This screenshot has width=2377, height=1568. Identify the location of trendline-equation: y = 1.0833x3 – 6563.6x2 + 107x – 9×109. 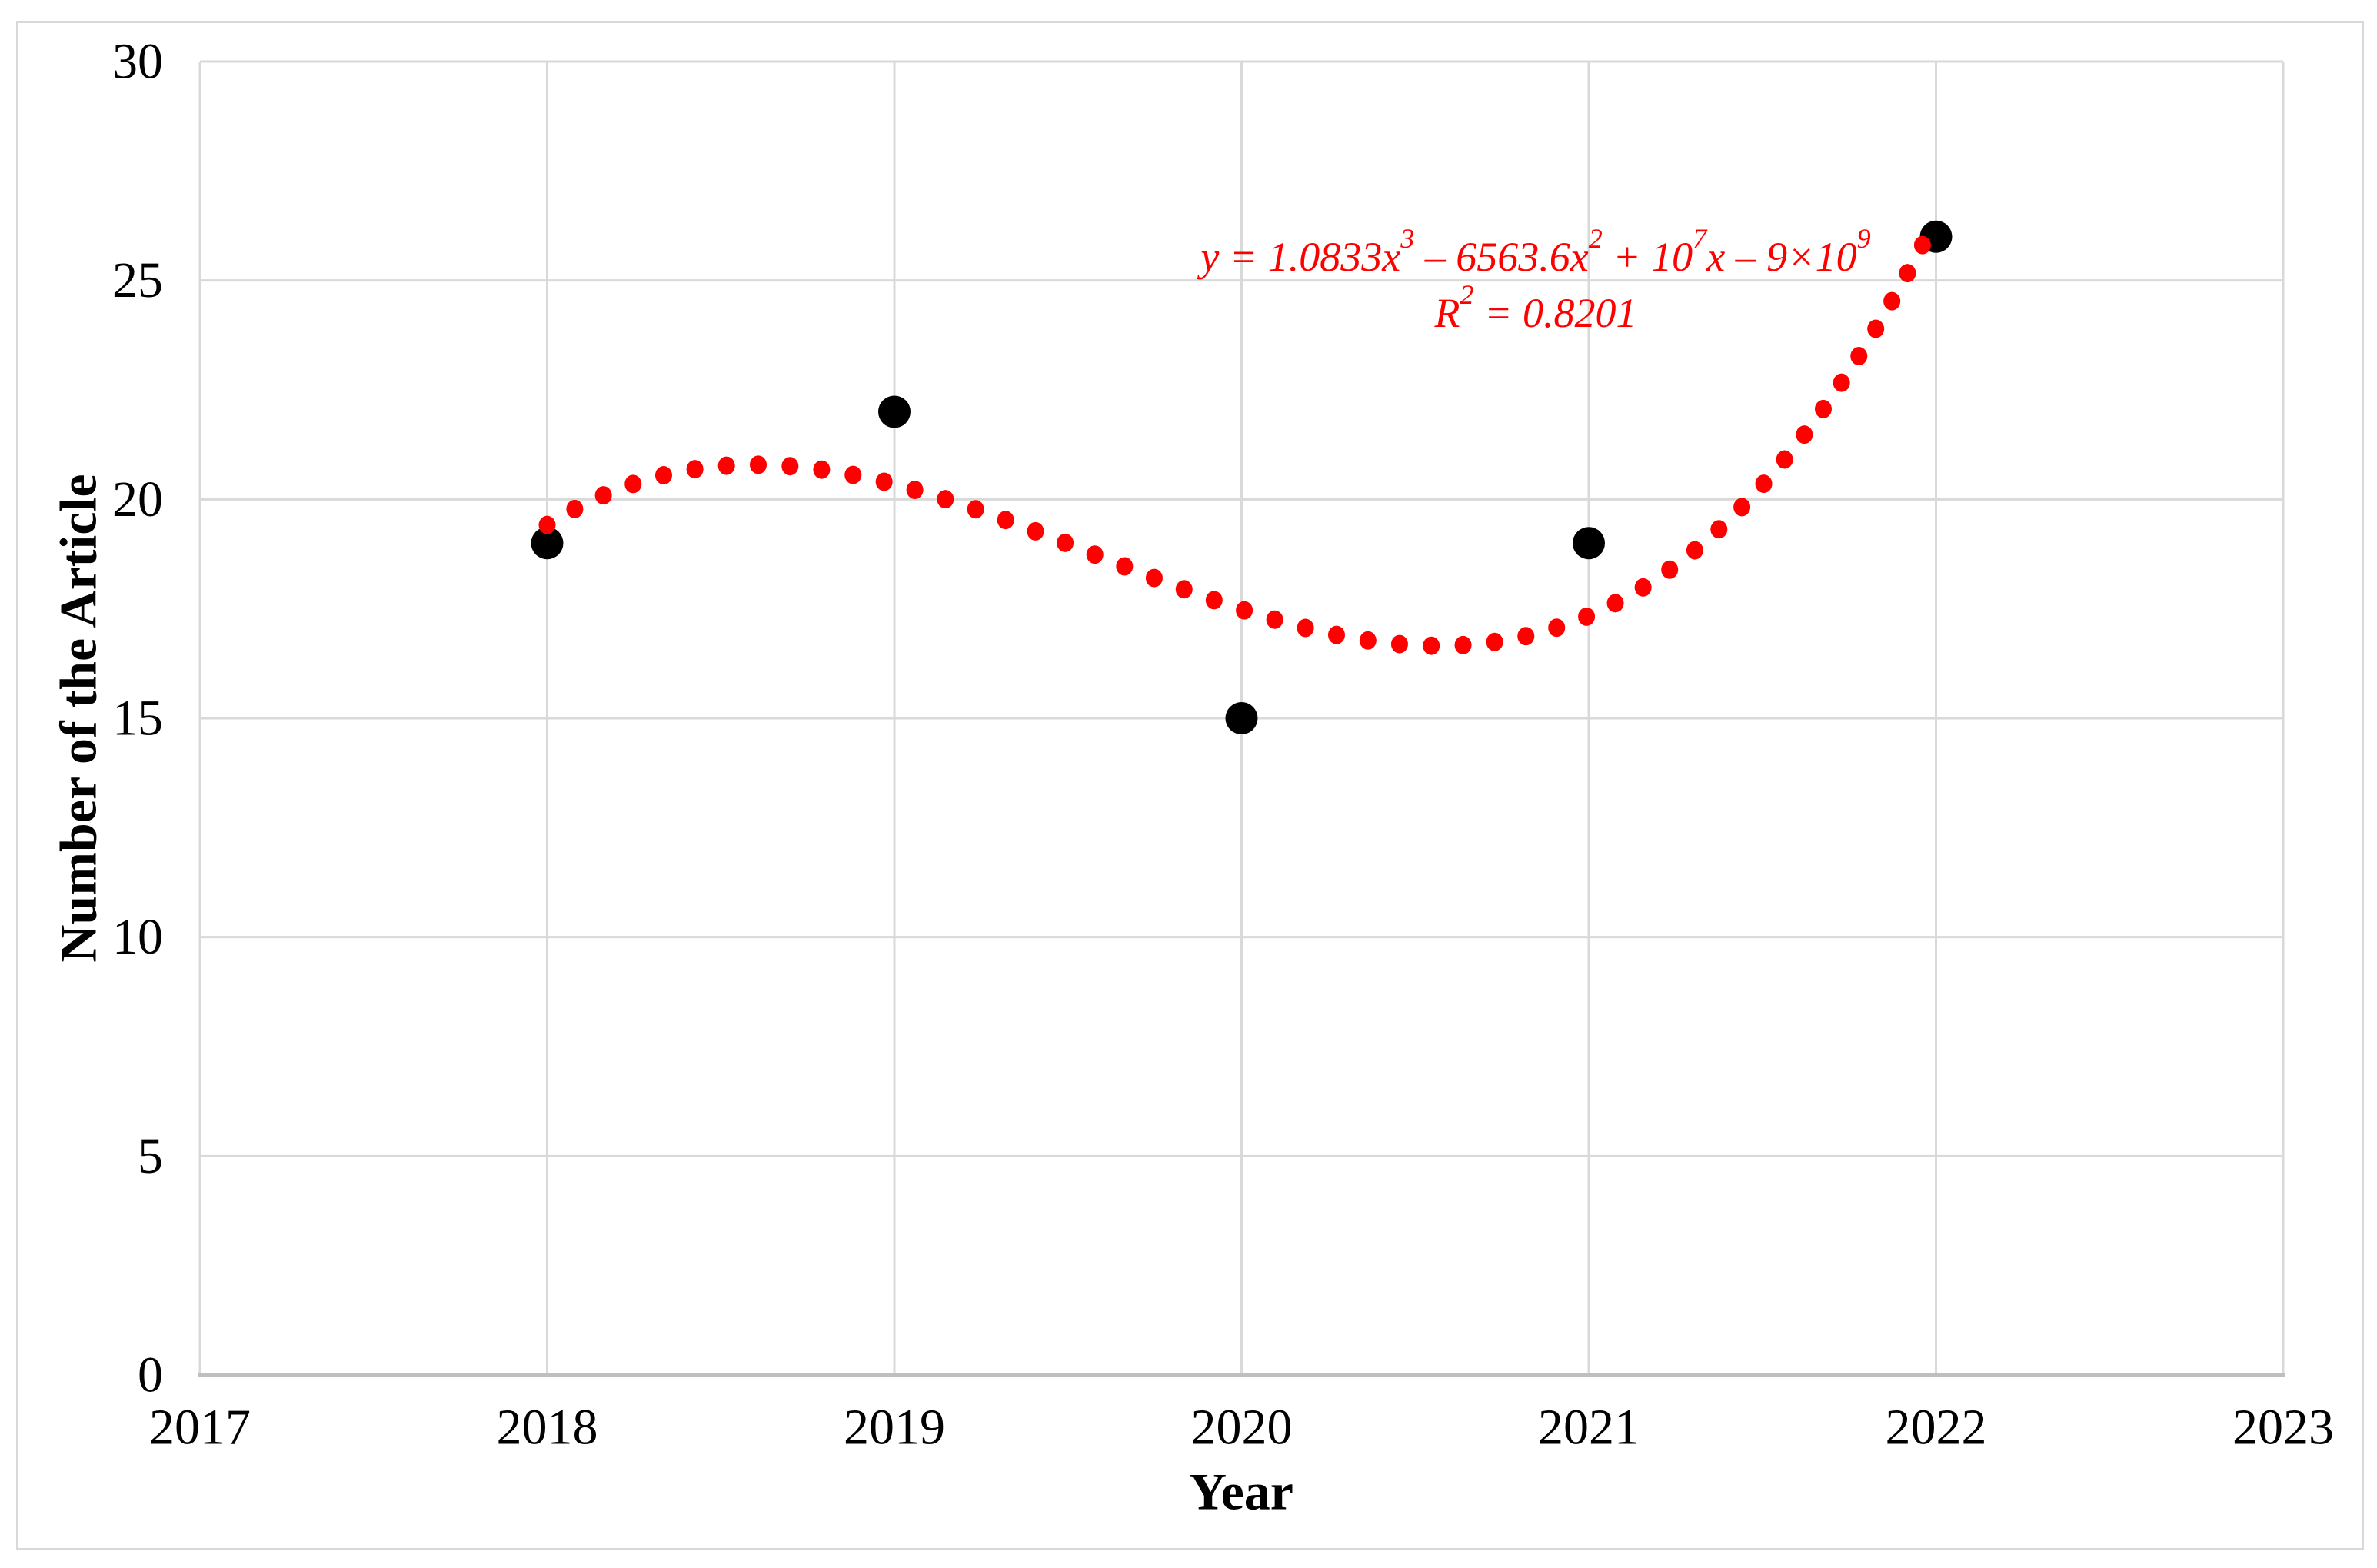
(1533, 252).